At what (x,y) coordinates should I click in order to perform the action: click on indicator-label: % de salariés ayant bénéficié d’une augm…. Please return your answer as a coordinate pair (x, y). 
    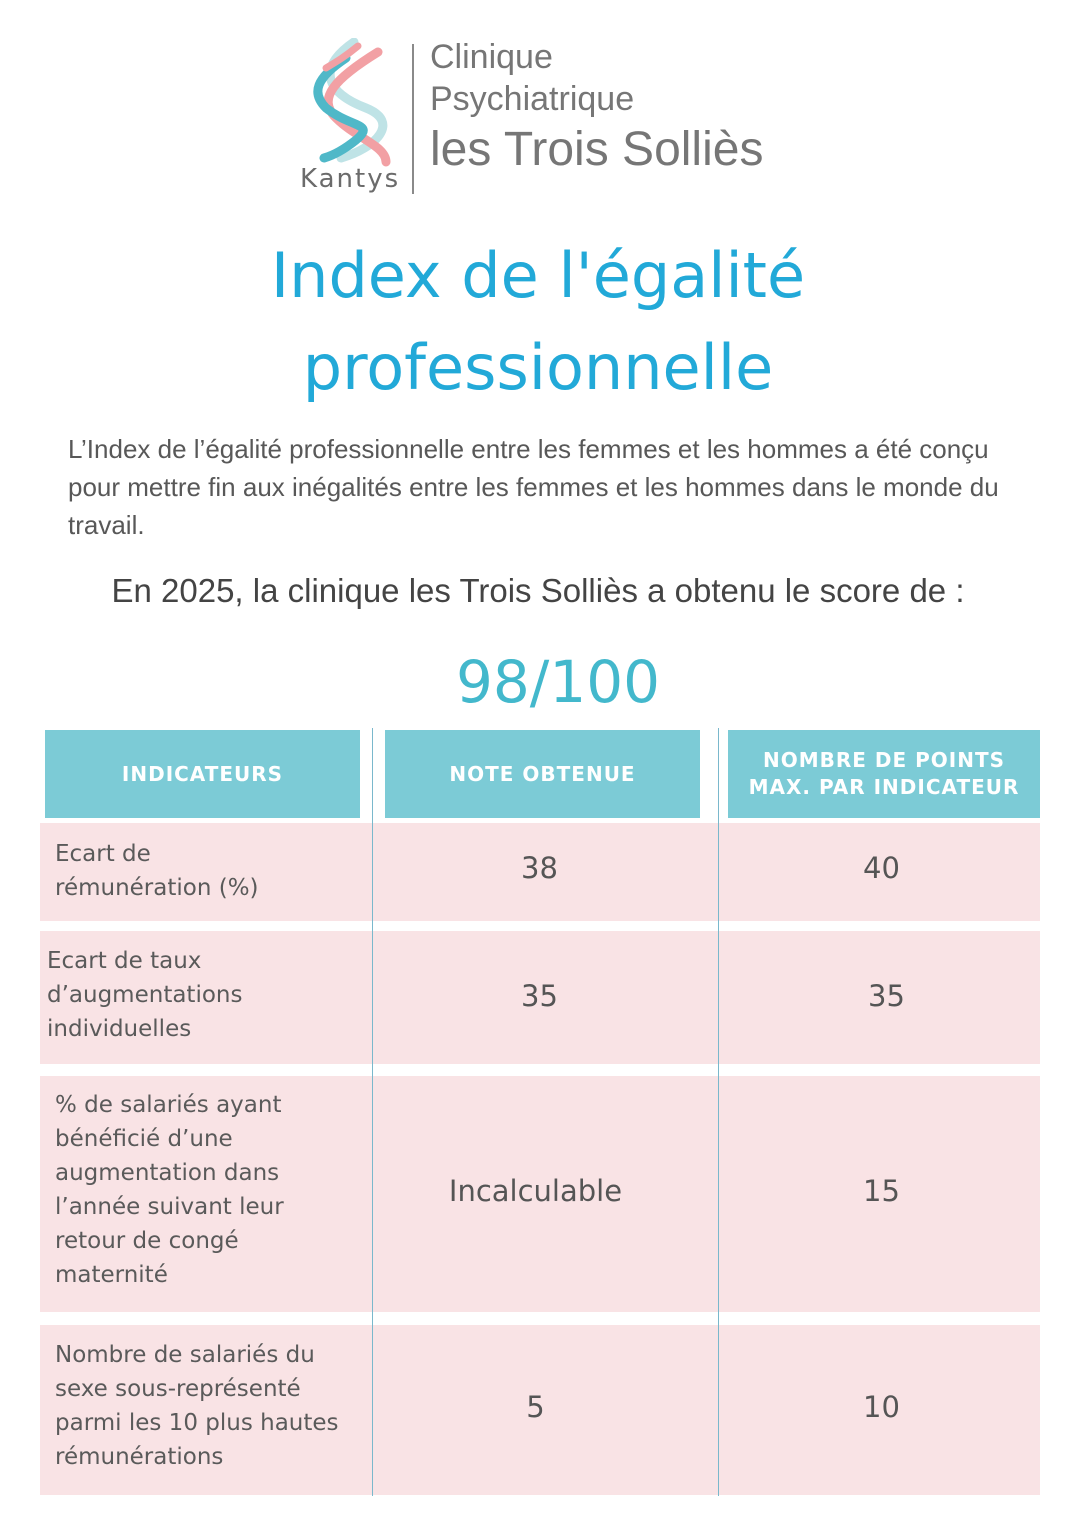
    Looking at the image, I should click on (169, 1190).